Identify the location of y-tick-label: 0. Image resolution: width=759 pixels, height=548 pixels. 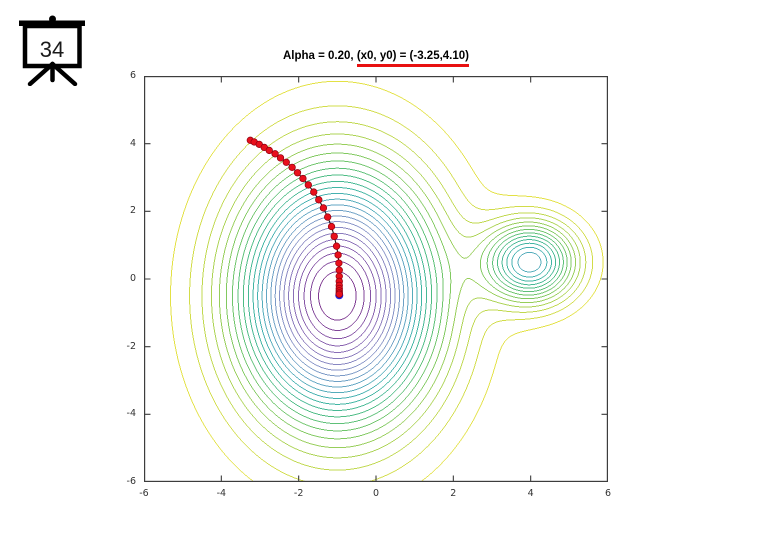
(132, 278).